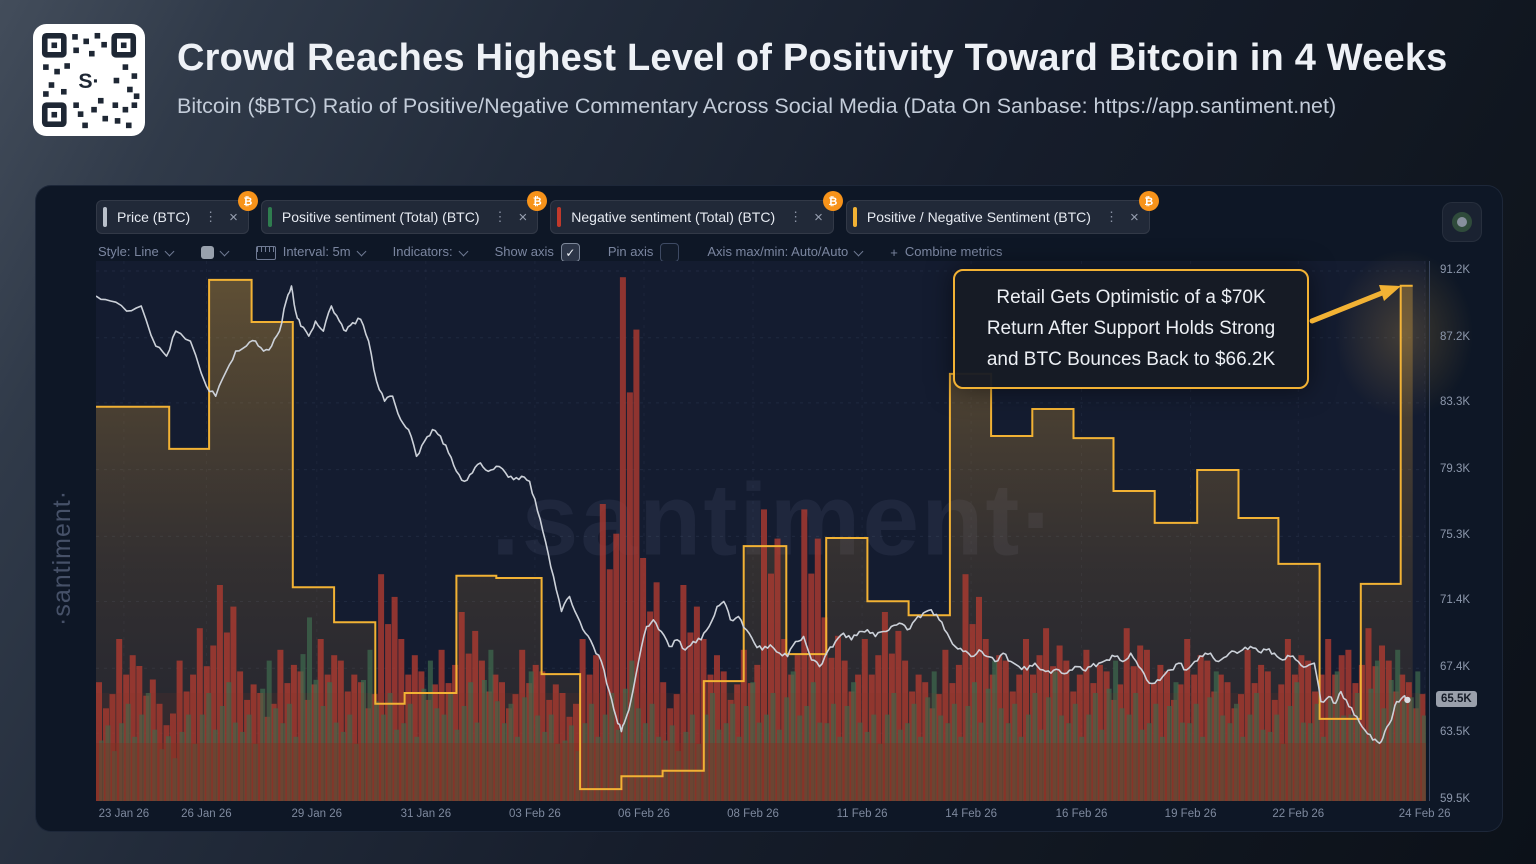  I want to click on metric-tab-3: Positive / Negative Sentiment (BTC) ⋮ × ₿, so click(1002, 212).